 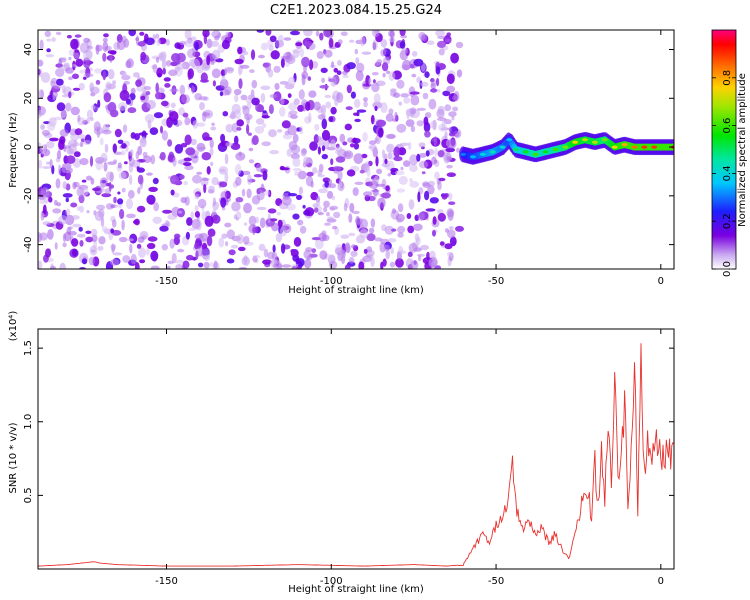 What do you see at coordinates (661, 281) in the screenshot?
I see `x-tick-label: 0` at bounding box center [661, 281].